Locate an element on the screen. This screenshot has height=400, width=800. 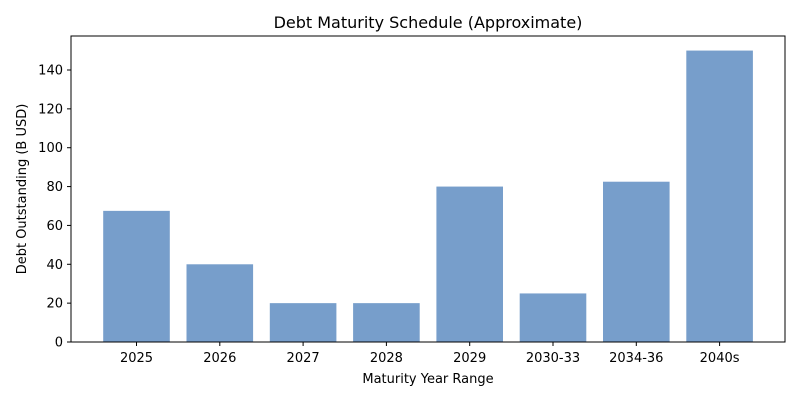
y-tick-label: 80 is located at coordinates (54, 187).